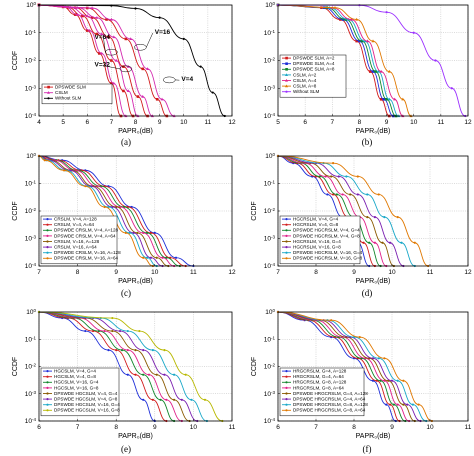 Image resolution: width=474 pixels, height=456 pixels. What do you see at coordinates (75, 219) in the screenshot?
I see `legend-entry: CRSLM, V=4, A=128` at bounding box center [75, 219].